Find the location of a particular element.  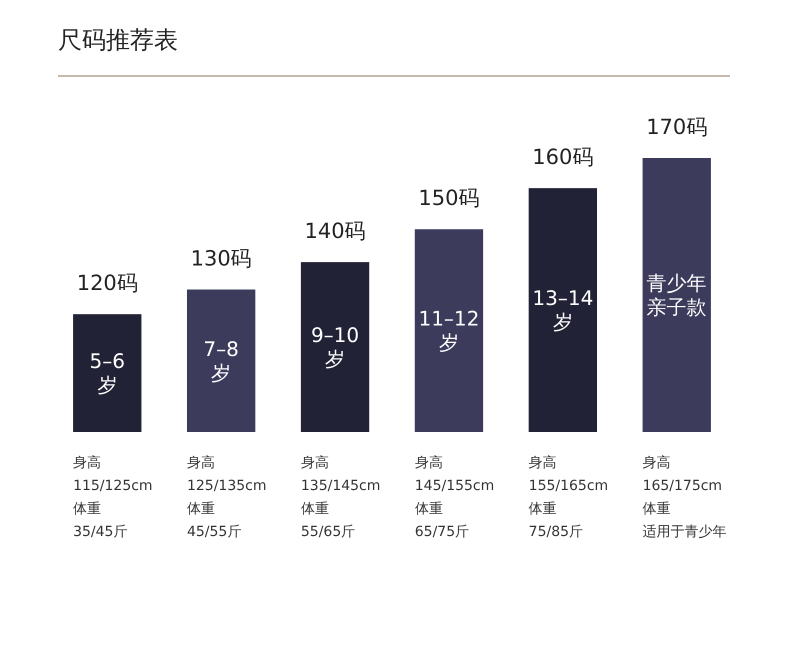

text: 125/135cm is located at coordinates (226, 486).